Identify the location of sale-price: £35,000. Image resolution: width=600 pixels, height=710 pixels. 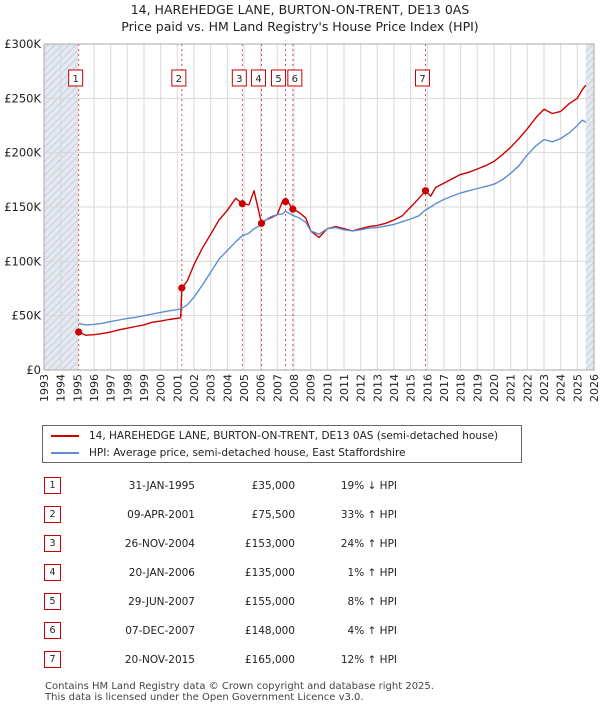
(273, 485).